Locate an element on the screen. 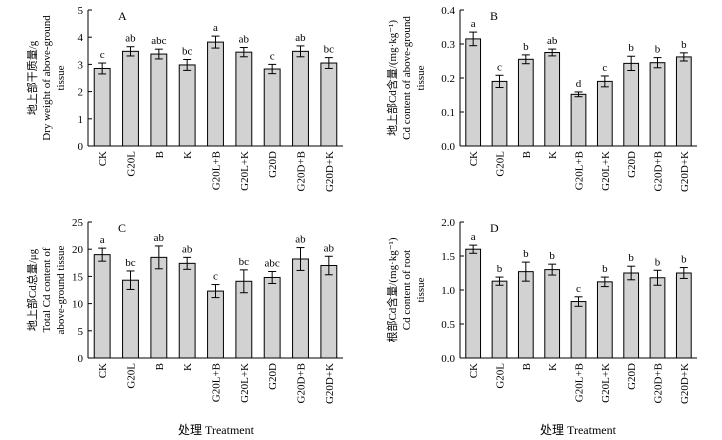  category-label-A-4: G20L+B is located at coordinates (217, 170).